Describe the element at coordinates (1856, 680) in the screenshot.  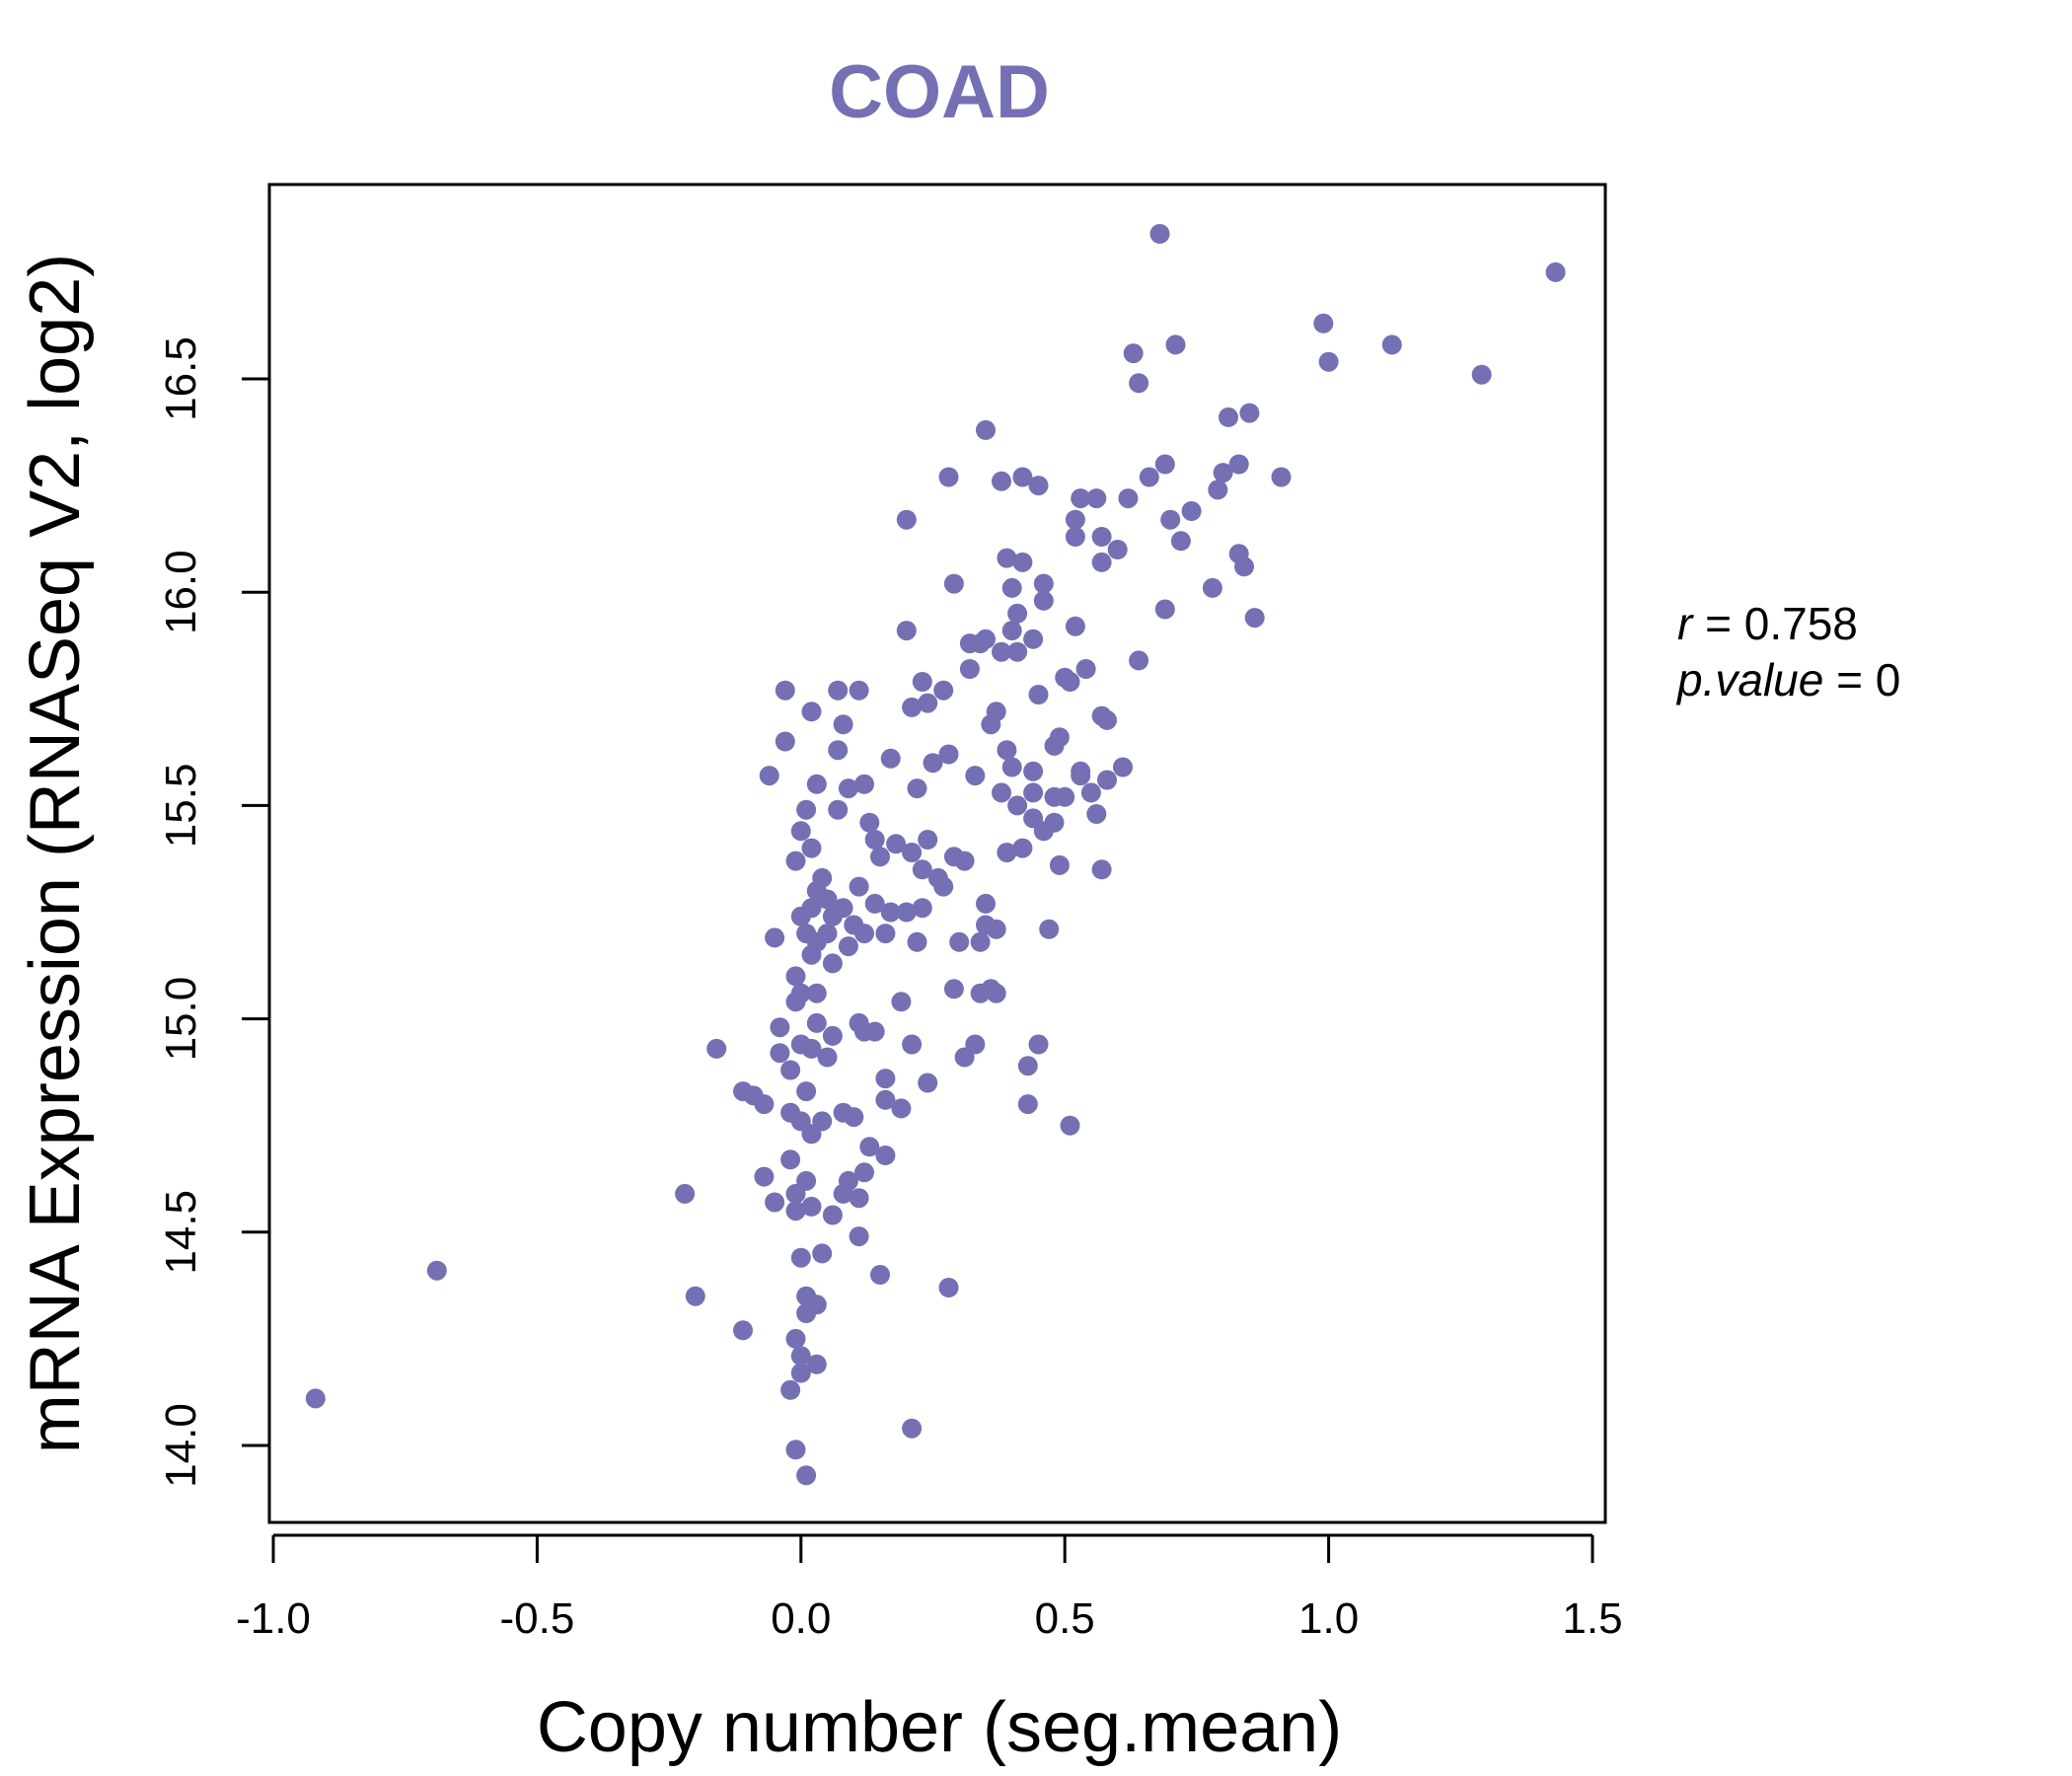
I see `p-equals: =` at that location.